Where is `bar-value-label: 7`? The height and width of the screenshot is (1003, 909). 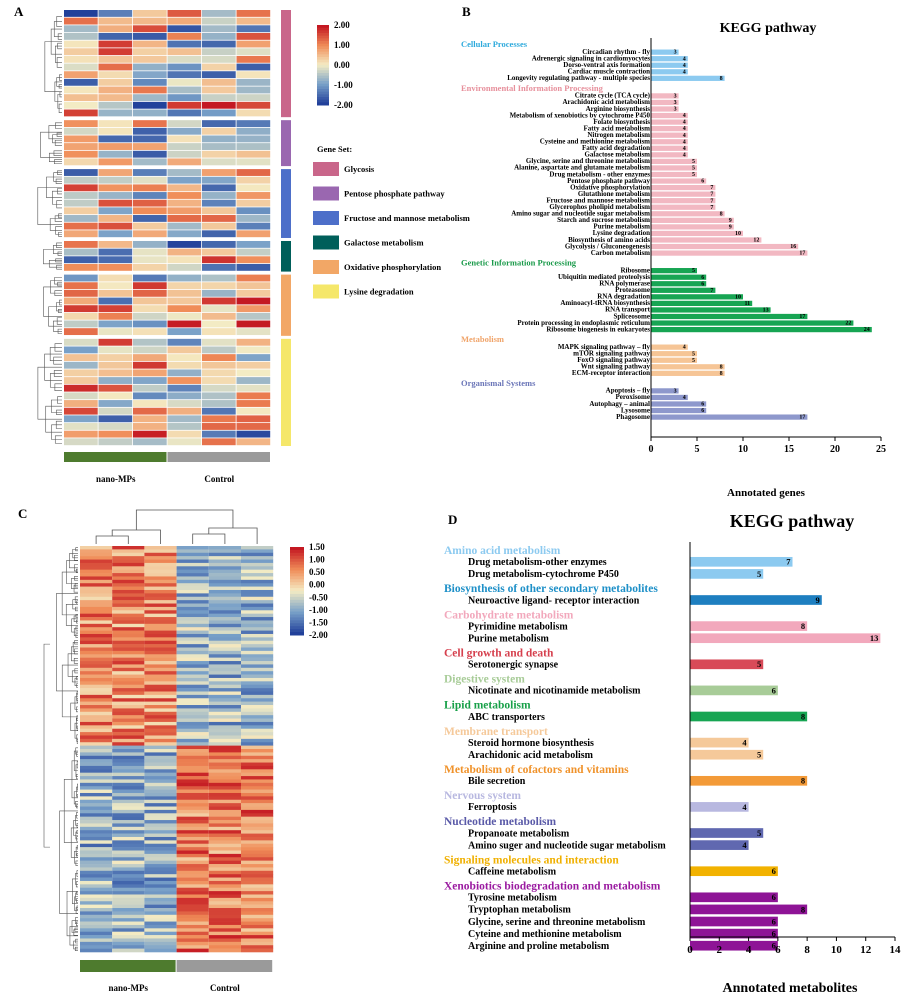 bar-value-label: 7 is located at coordinates (711, 195).